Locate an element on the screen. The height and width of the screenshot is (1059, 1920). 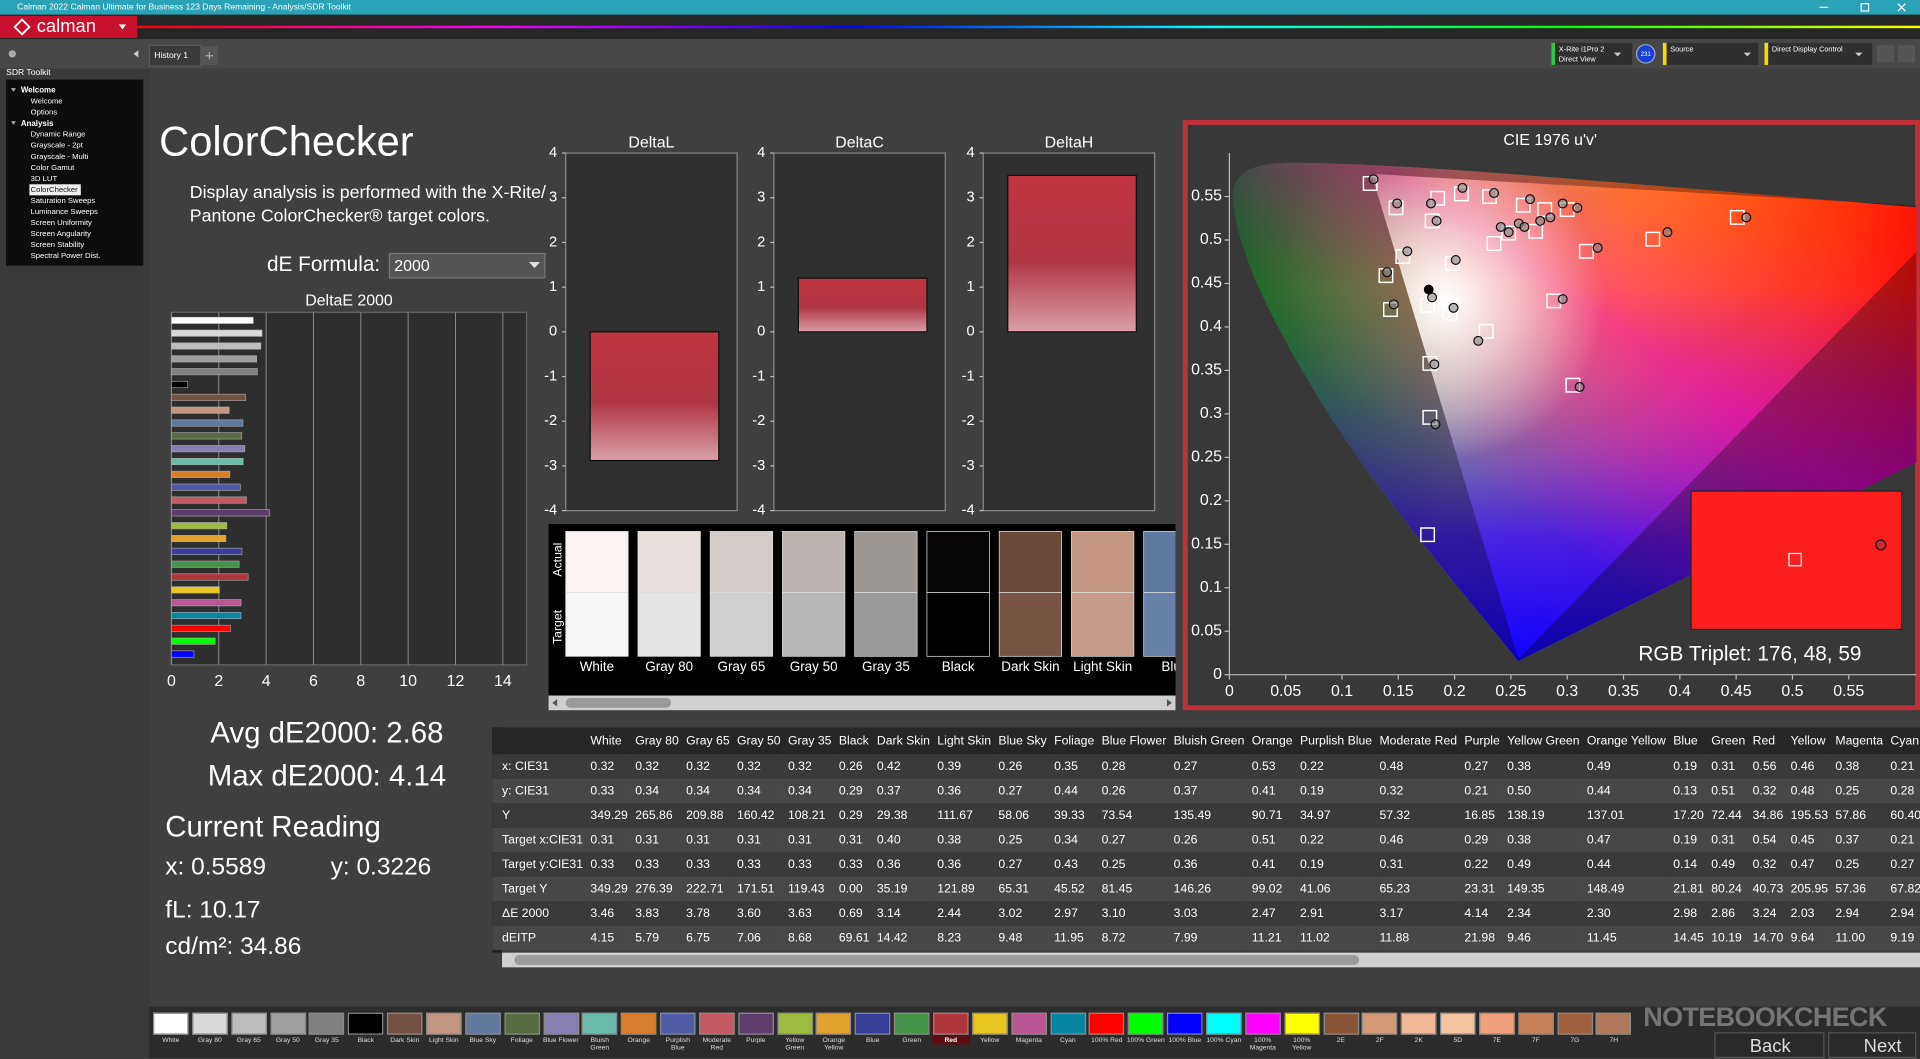
tree-group: Analysis is located at coordinates (37, 123).